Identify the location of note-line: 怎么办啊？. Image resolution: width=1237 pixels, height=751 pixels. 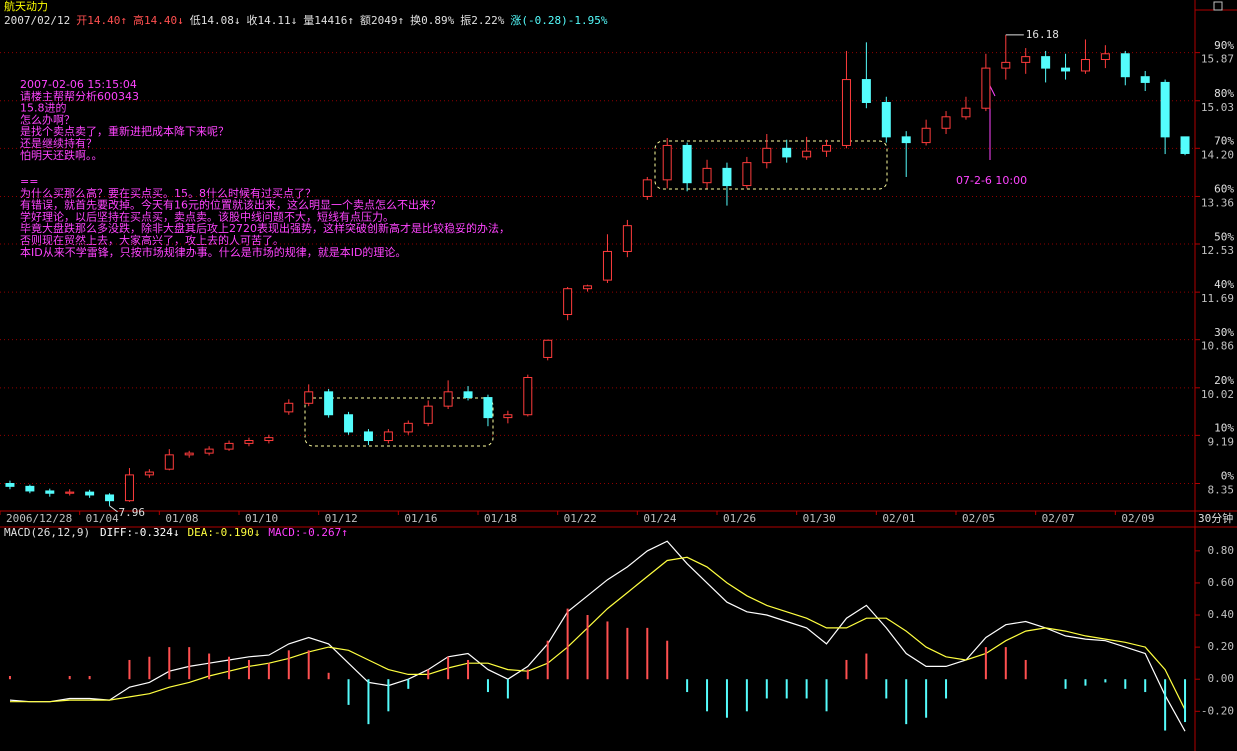
(47, 119).